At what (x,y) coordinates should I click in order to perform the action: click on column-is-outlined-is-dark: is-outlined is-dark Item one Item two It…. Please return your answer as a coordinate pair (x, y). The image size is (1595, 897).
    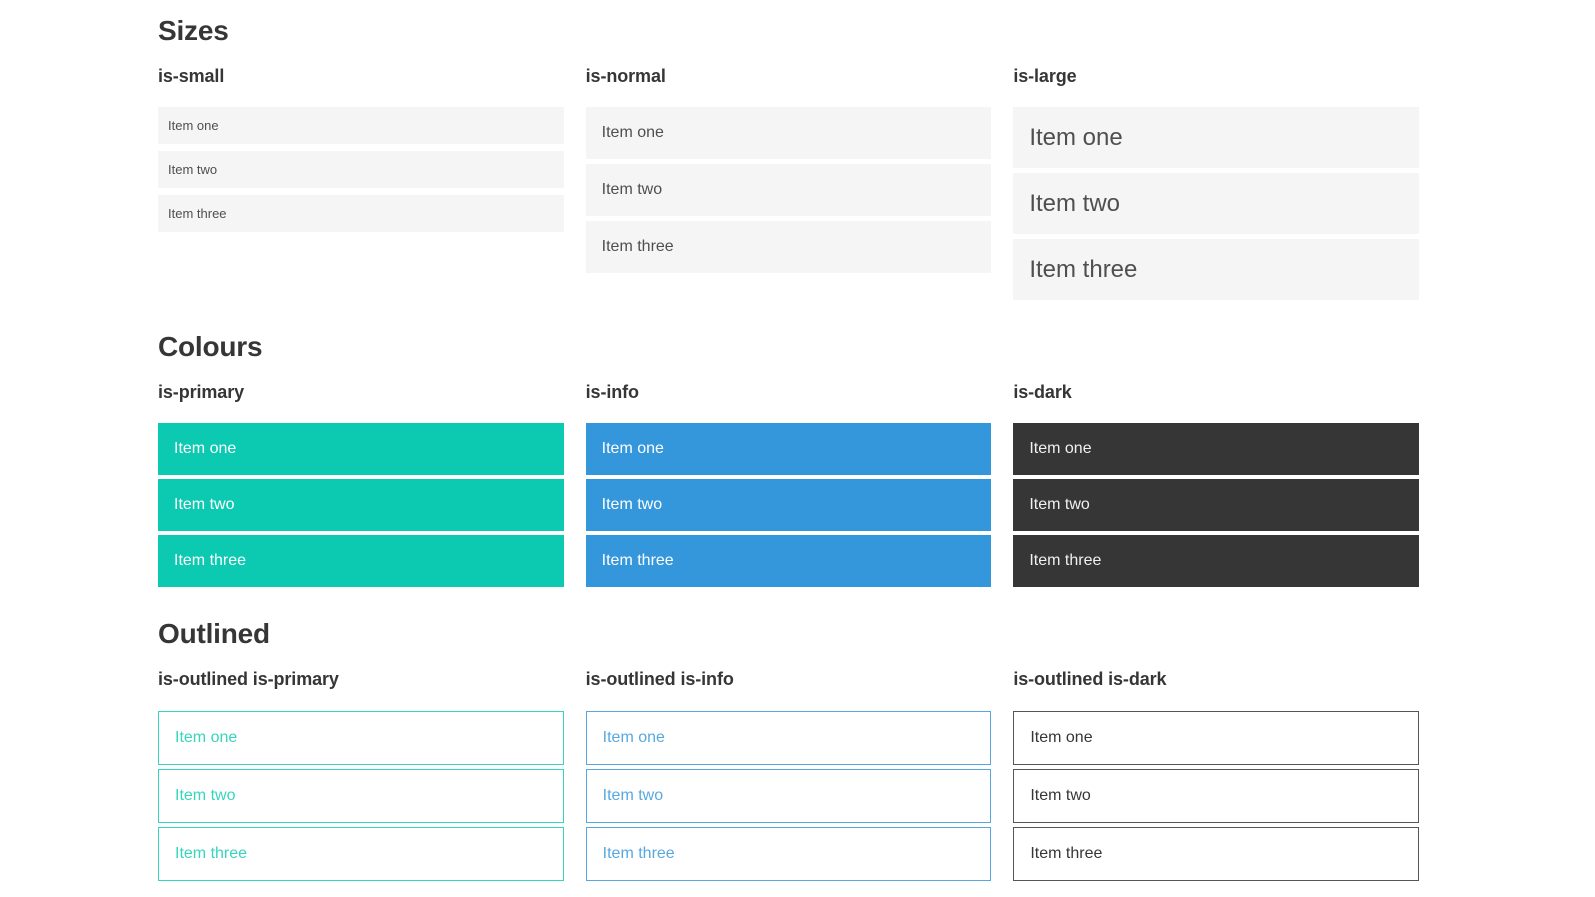
    Looking at the image, I should click on (1216, 775).